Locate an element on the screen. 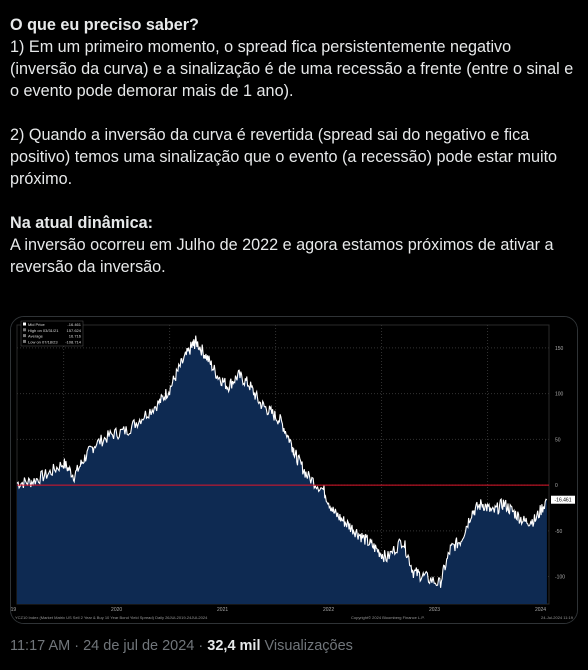 This screenshot has width=588, height=670. legend-label: Low on 07/18/23 is located at coordinates (43, 341).